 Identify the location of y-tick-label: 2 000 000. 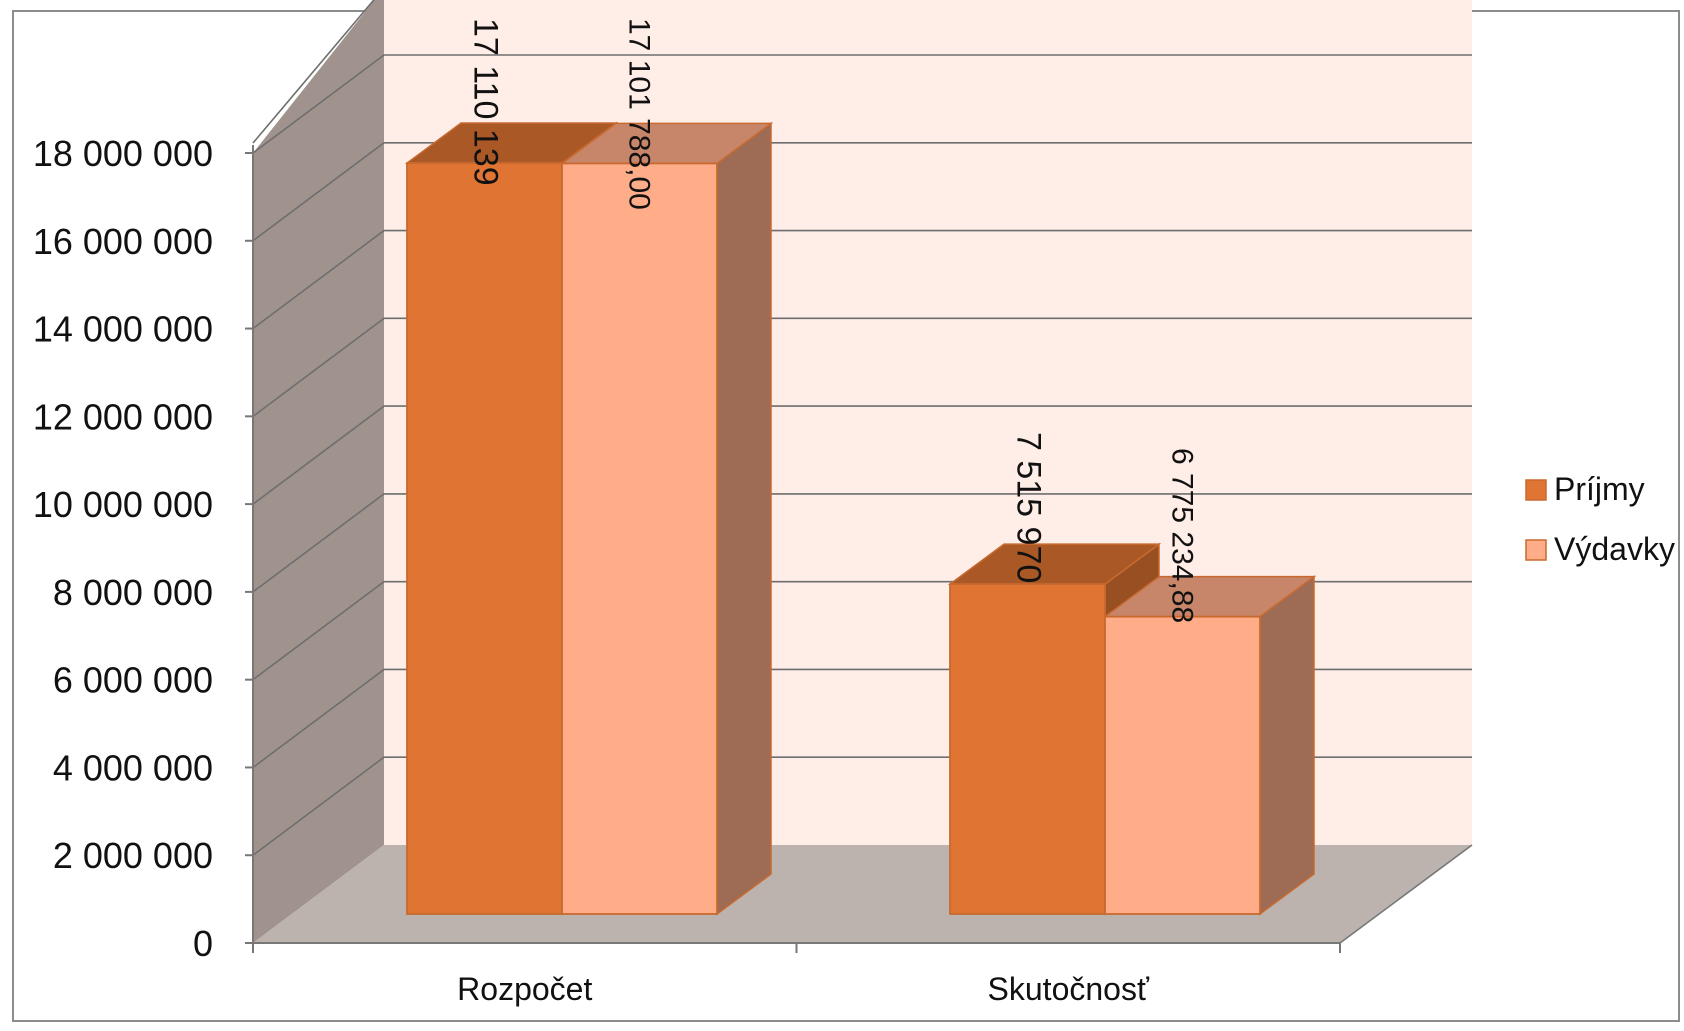
(133, 855).